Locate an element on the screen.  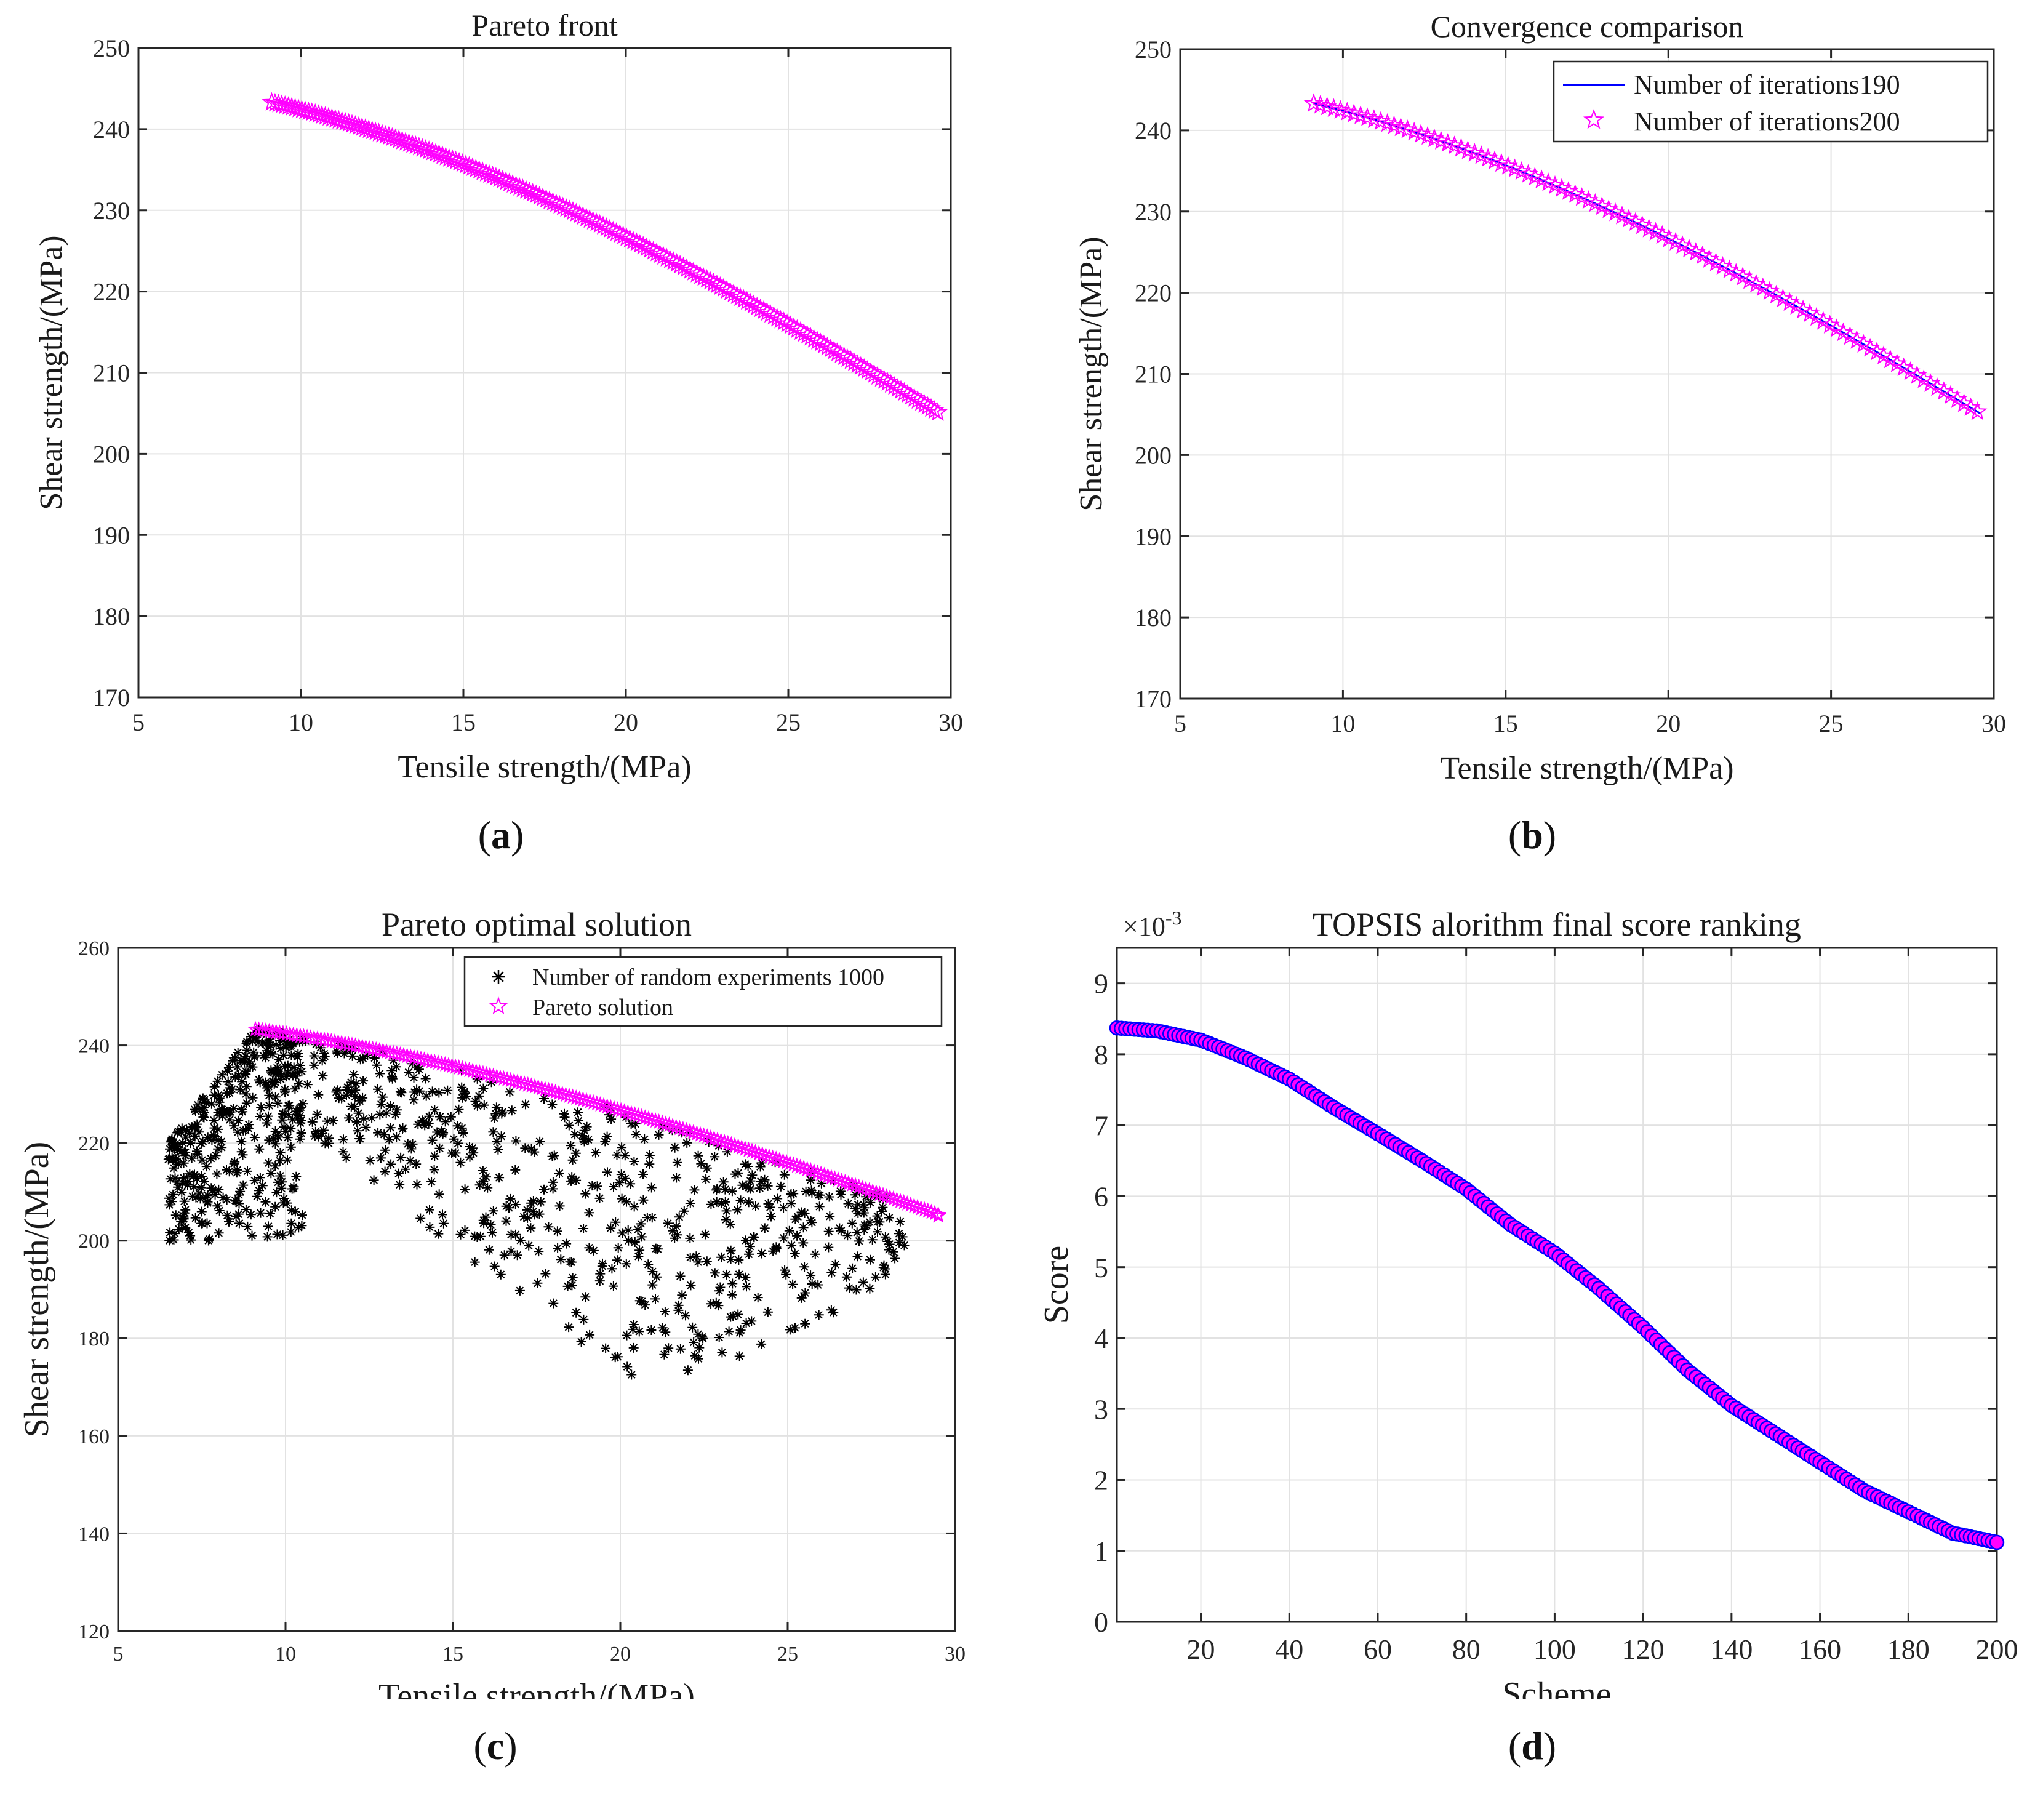
x-tick-label: 180 is located at coordinates (1908, 1650).